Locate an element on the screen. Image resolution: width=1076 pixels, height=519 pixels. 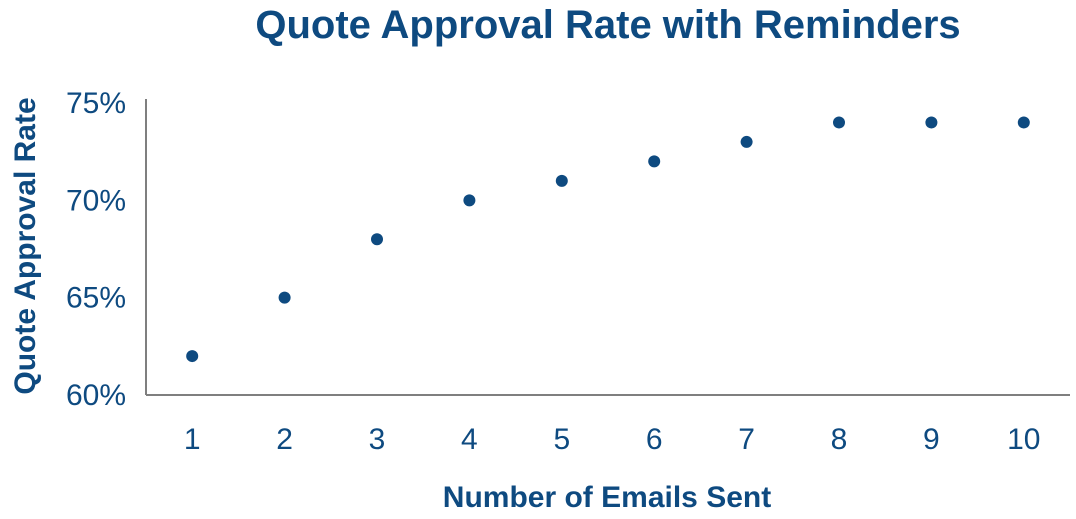
x-tick-label: 1 is located at coordinates (192, 439).